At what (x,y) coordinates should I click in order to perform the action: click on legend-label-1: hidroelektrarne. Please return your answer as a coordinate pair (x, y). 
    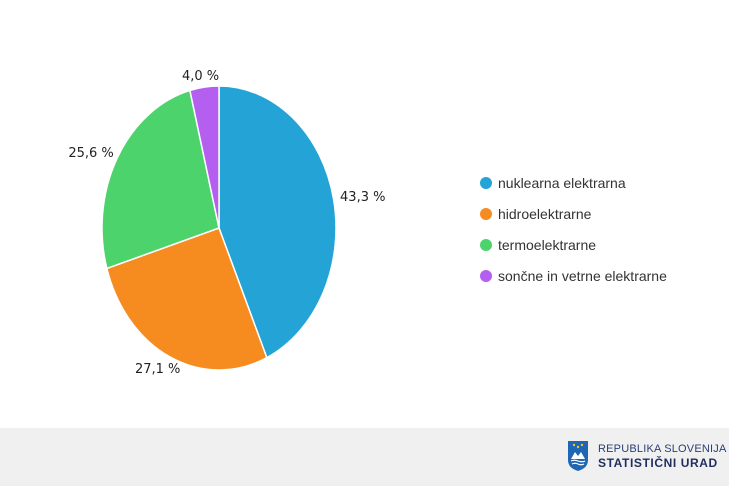
    Looking at the image, I should click on (545, 214).